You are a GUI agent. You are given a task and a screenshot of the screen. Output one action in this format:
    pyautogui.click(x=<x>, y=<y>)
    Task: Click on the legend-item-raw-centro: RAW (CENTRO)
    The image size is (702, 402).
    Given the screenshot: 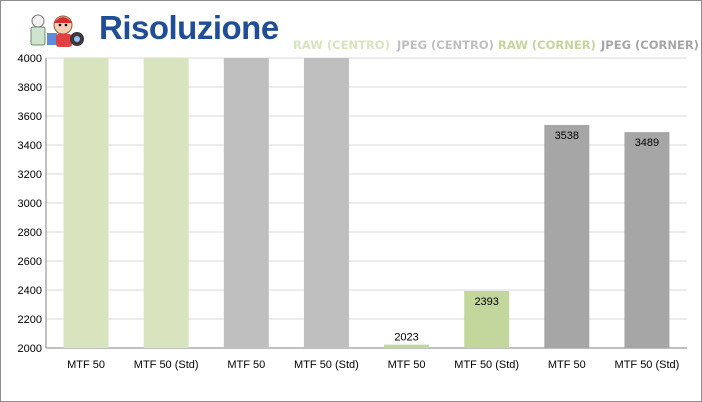 What is the action you would take?
    pyautogui.click(x=341, y=45)
    